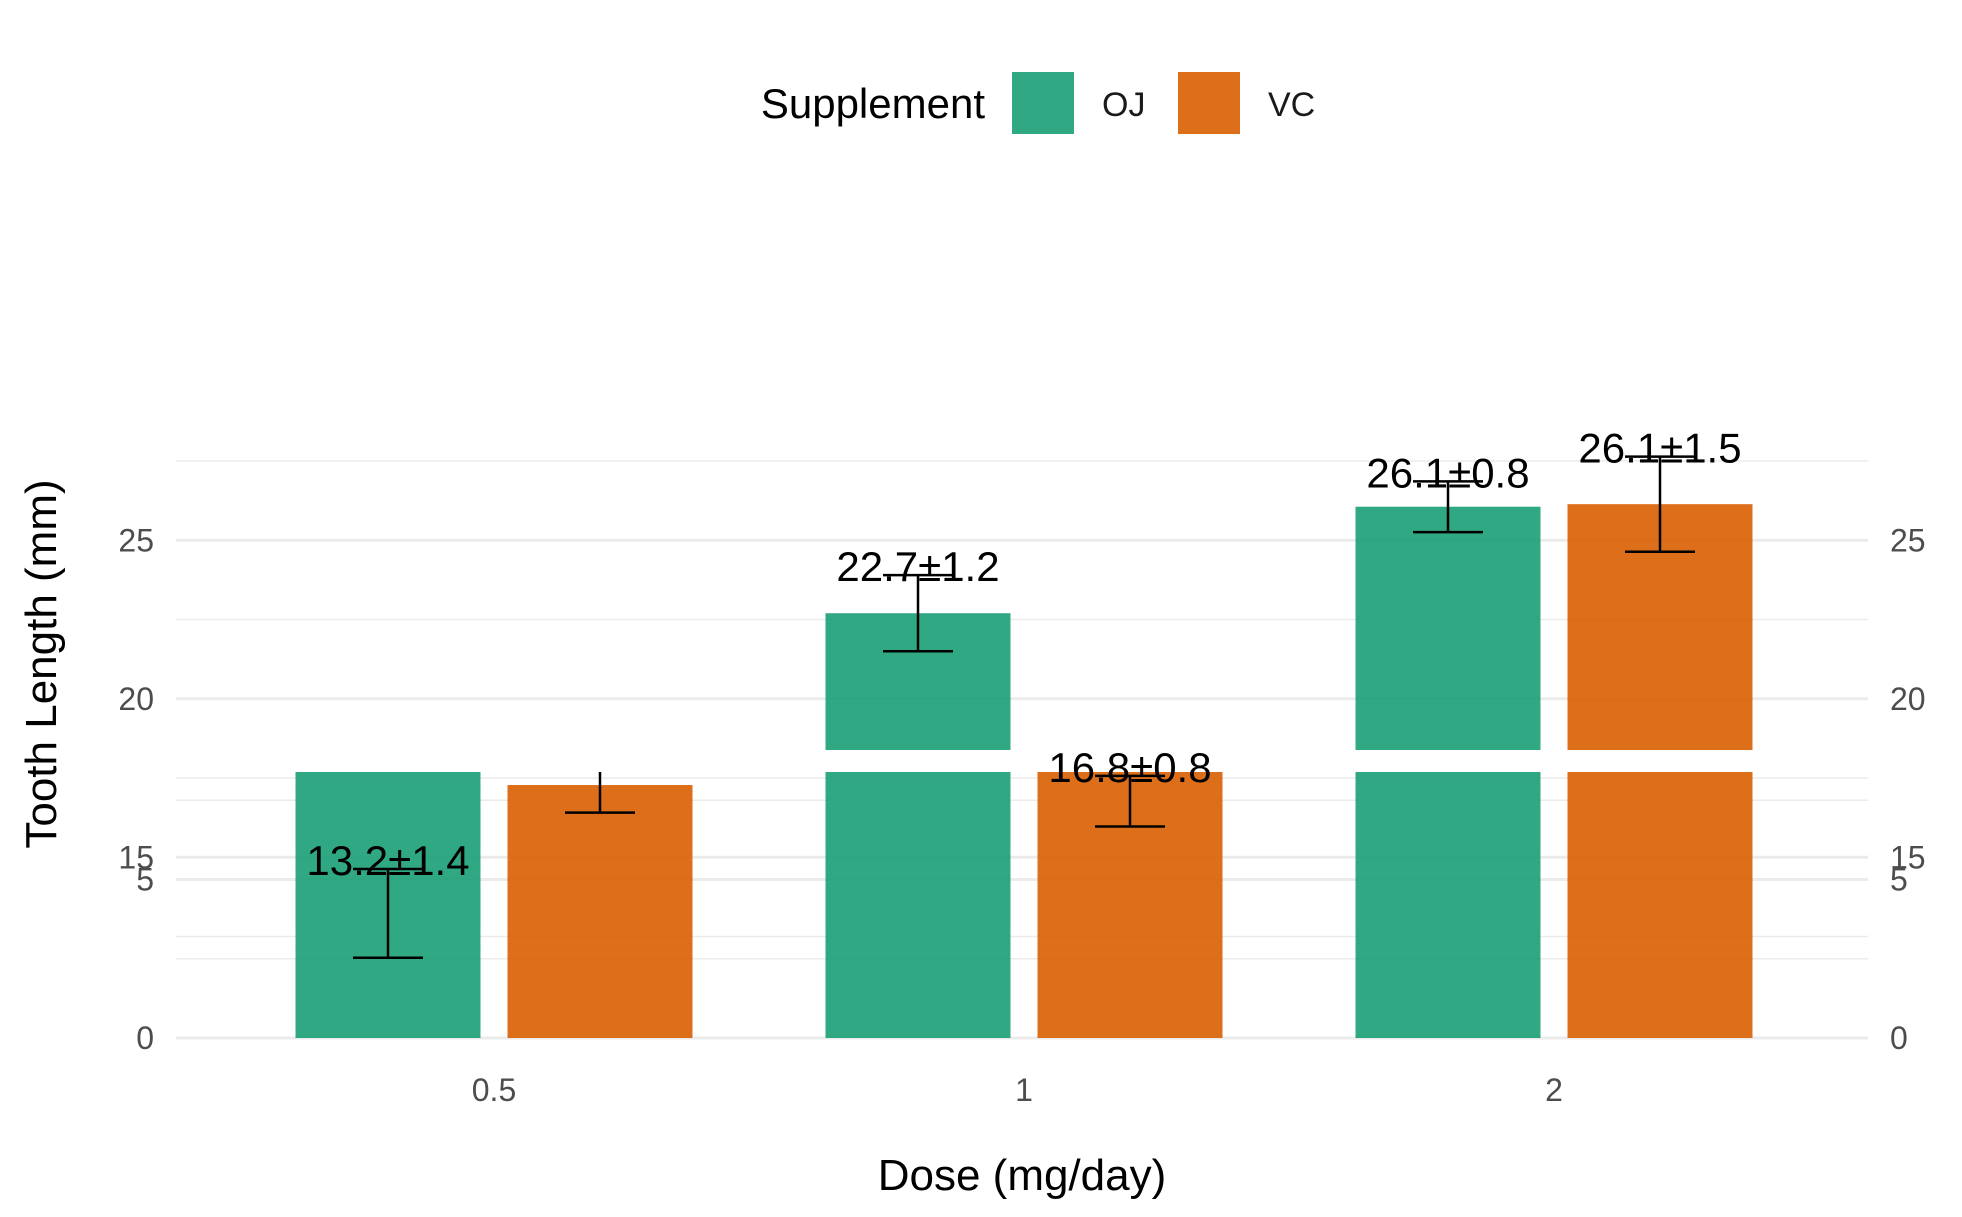  What do you see at coordinates (136, 699) in the screenshot?
I see `y-tick-label: 20` at bounding box center [136, 699].